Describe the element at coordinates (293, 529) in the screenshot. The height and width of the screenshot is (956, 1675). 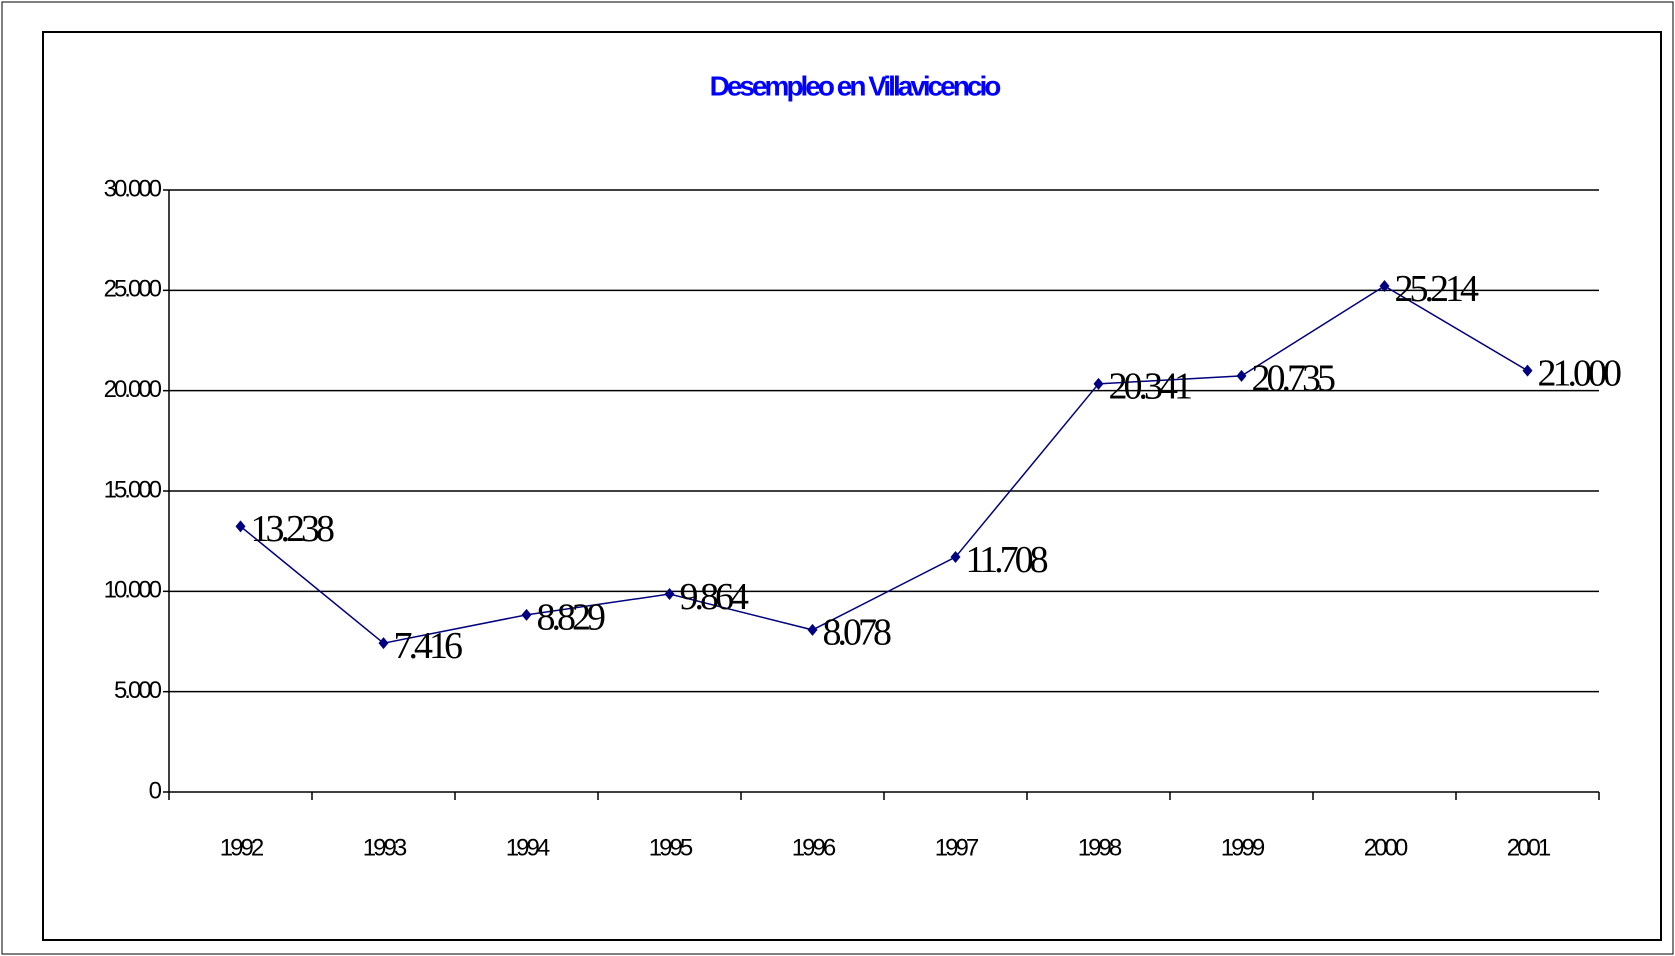
I see `data-label: 13.238` at that location.